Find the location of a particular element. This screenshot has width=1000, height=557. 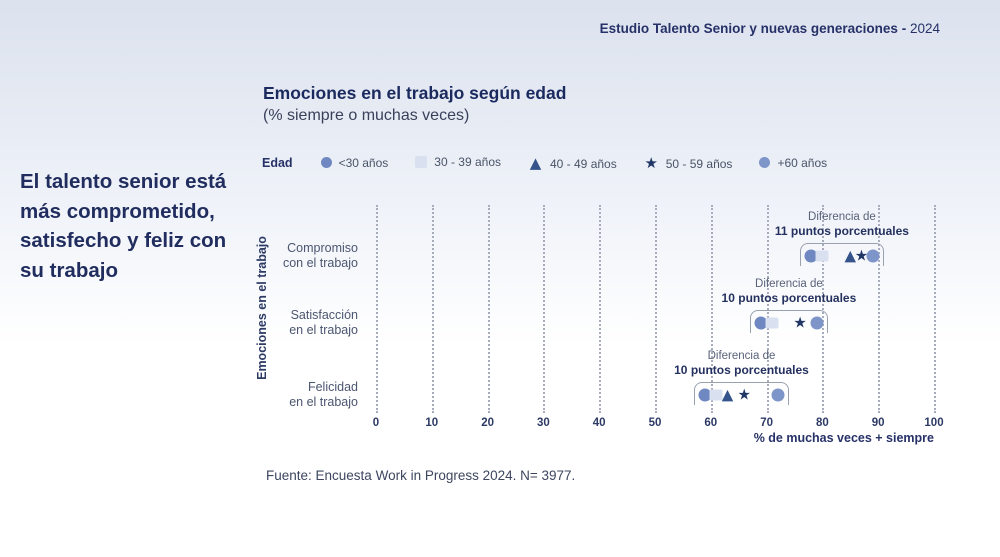

x-tick-label: 40 is located at coordinates (599, 423).